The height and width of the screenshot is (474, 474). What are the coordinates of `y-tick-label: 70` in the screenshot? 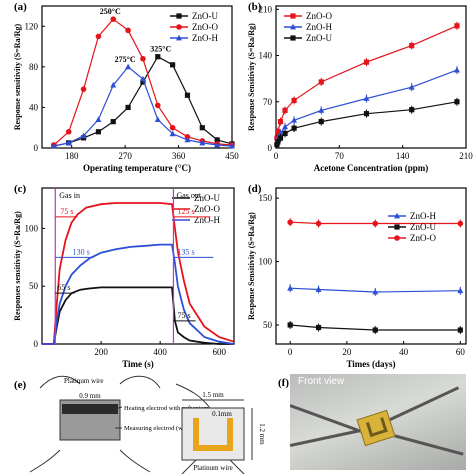 It's located at (268, 102).